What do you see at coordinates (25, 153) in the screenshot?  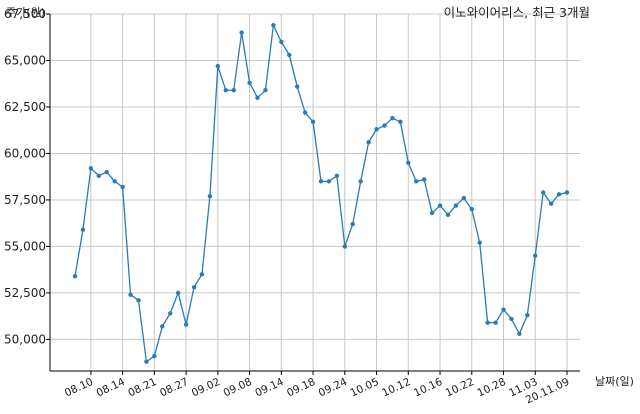 I see `y-tick-label: 60,000` at bounding box center [25, 153].